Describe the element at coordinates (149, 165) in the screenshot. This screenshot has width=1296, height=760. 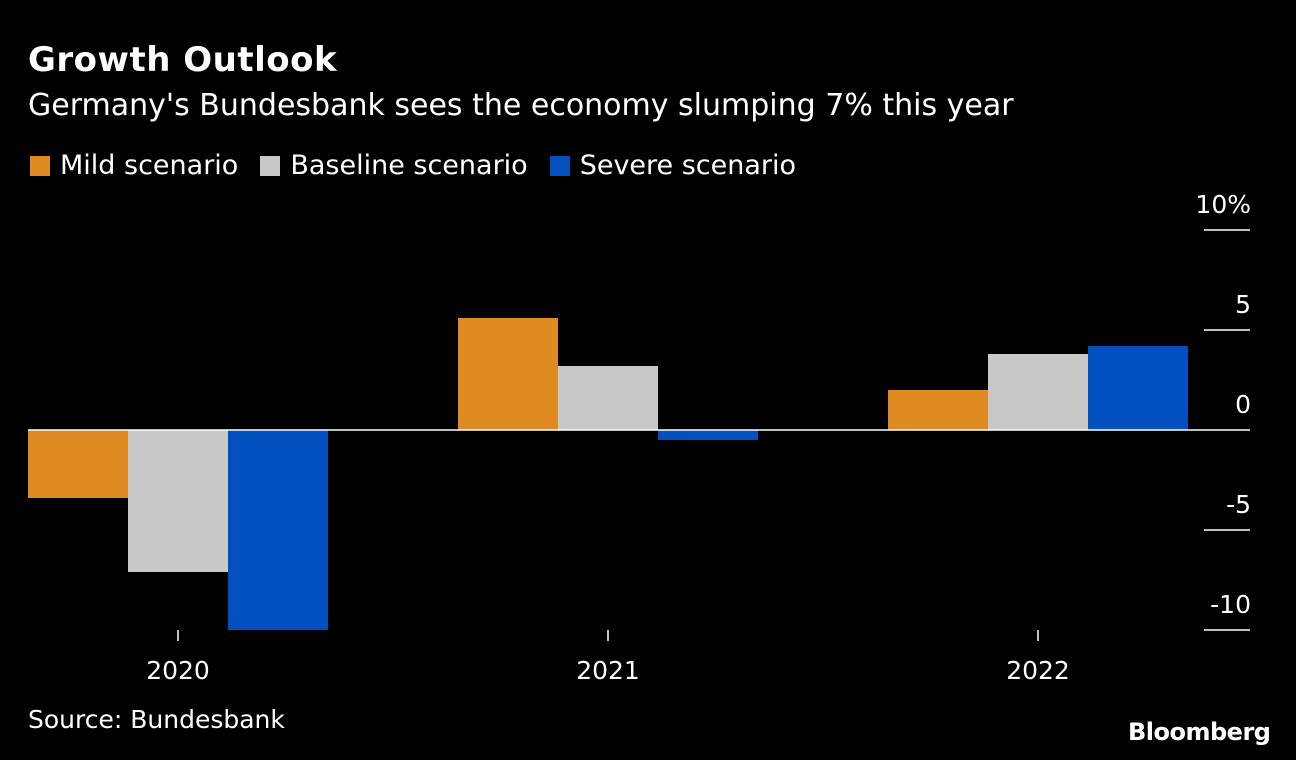
I see `legend-label-mild: Mild scenario` at that location.